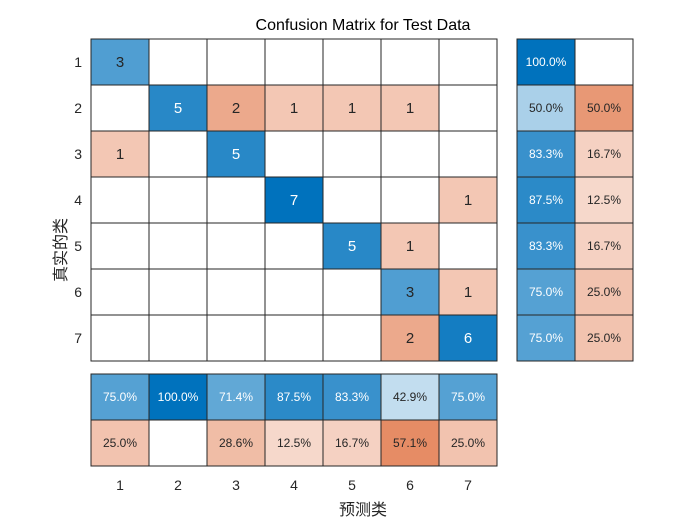 Image resolution: width=700 pixels, height=525 pixels. Describe the element at coordinates (178, 292) in the screenshot. I see `matrix-cell-r6-c2-box` at that location.